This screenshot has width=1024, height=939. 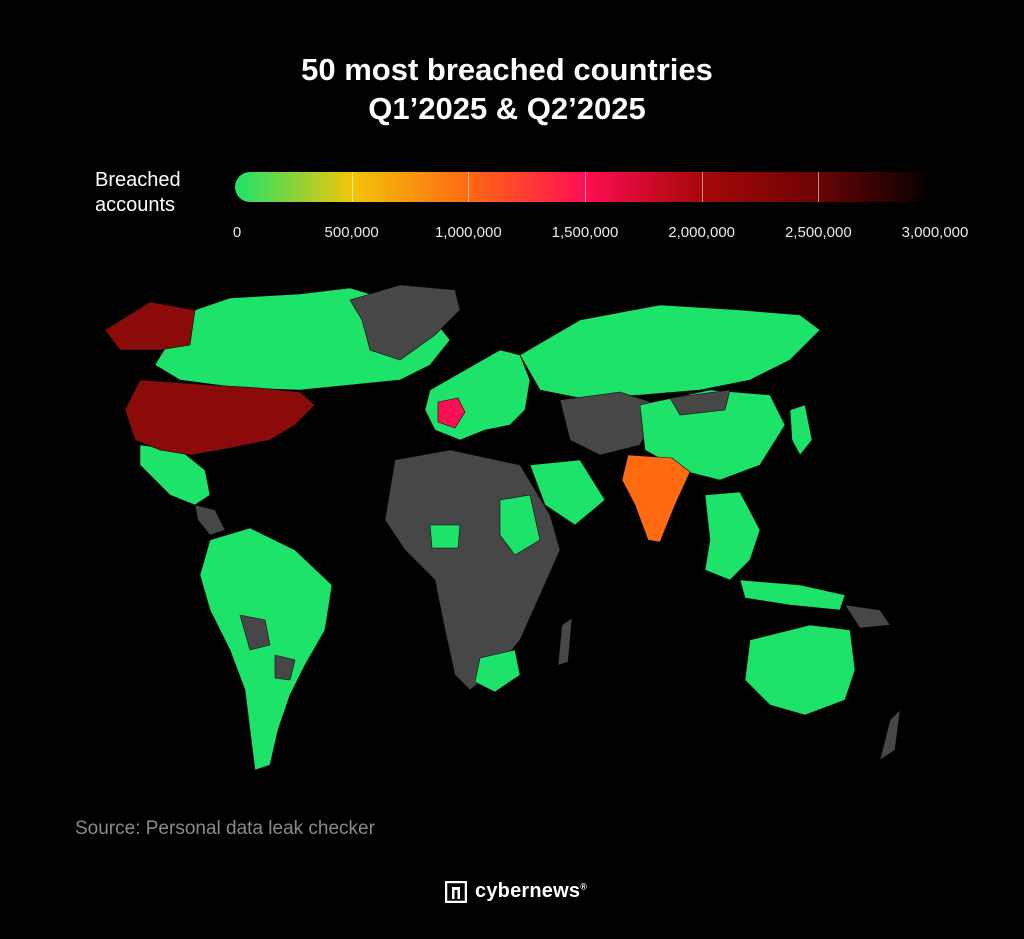 What do you see at coordinates (670, 351) in the screenshot?
I see `region-russia` at bounding box center [670, 351].